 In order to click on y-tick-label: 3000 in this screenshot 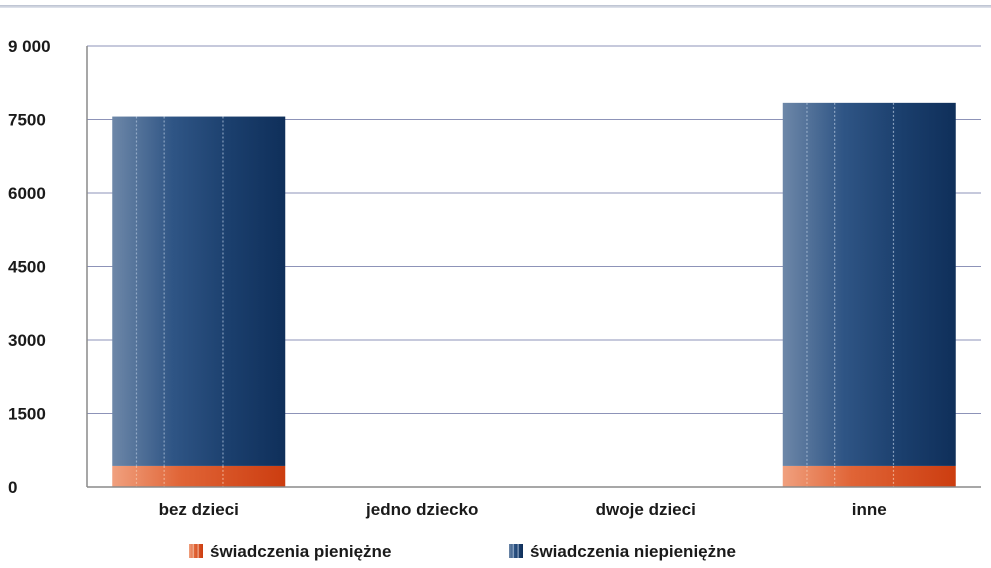, I will do `click(27, 340)`.